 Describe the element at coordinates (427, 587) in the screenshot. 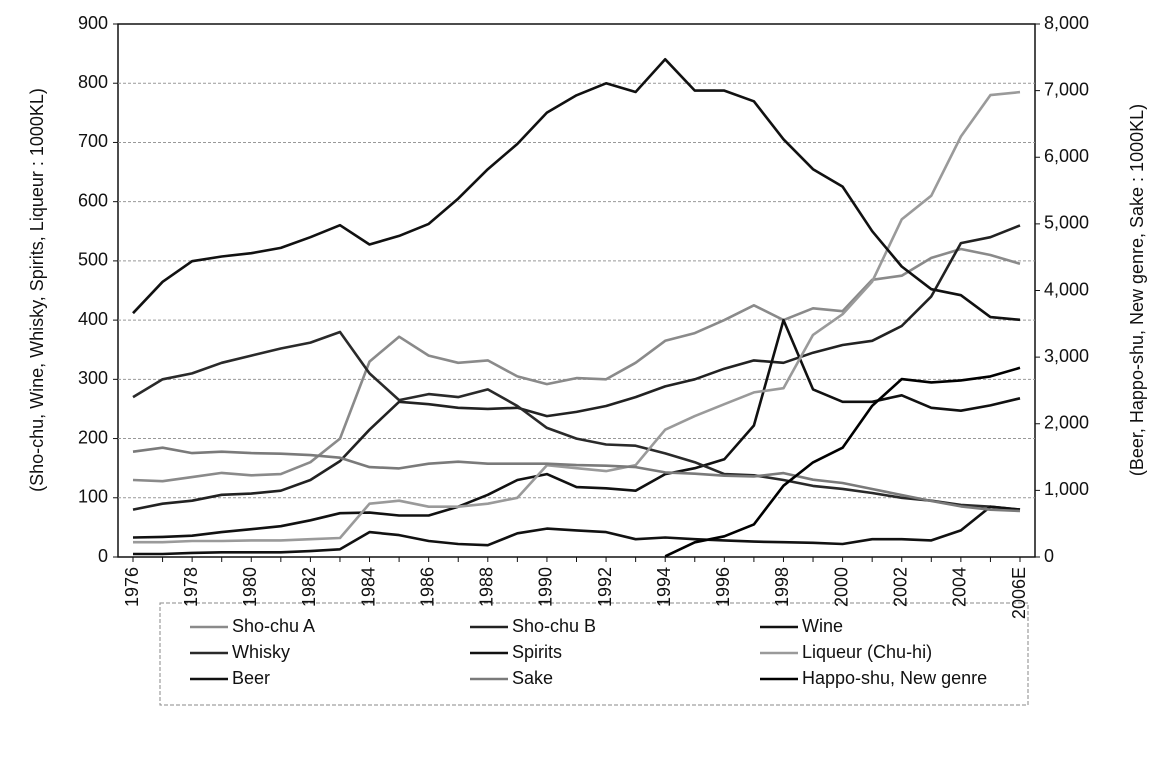

I see `x-tick-label: 1986` at that location.